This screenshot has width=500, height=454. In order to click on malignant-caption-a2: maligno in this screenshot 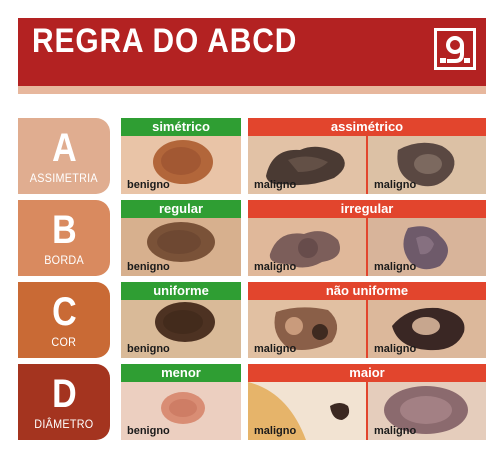, I will do `click(395, 185)`.